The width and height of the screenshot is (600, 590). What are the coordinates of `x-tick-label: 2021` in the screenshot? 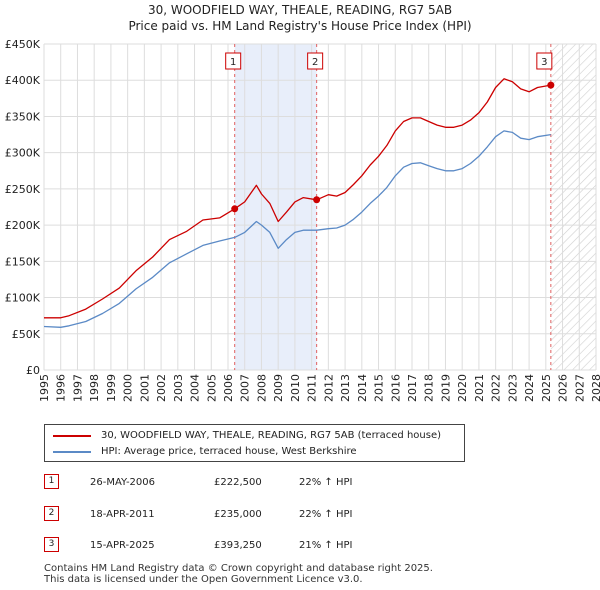 It's located at (479, 388).